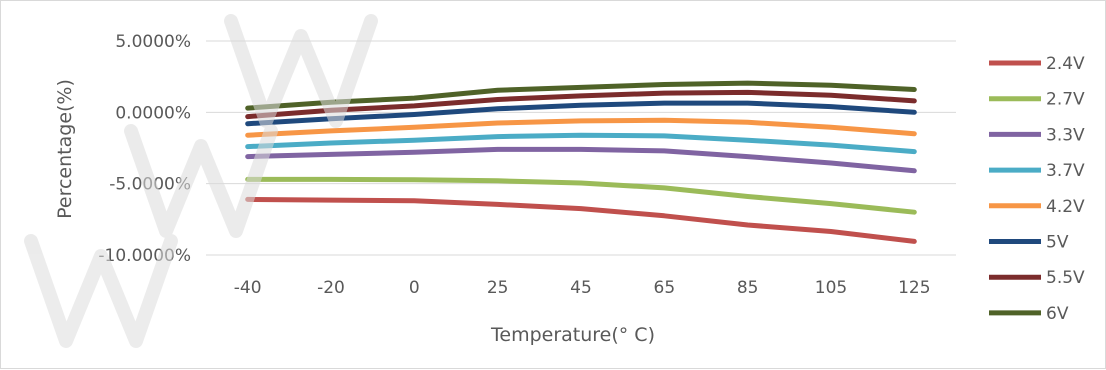 The width and height of the screenshot is (1106, 370). Describe the element at coordinates (581, 143) in the screenshot. I see `series-line-3-7v` at that location.